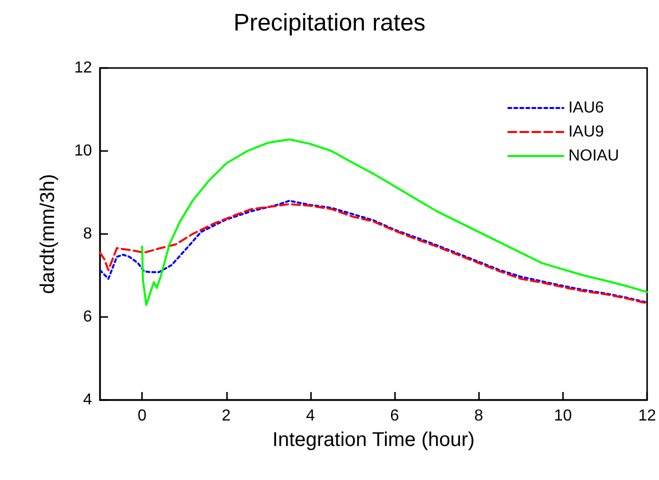 This screenshot has width=659, height=480. What do you see at coordinates (87, 400) in the screenshot?
I see `y-tick-label: 4` at bounding box center [87, 400].